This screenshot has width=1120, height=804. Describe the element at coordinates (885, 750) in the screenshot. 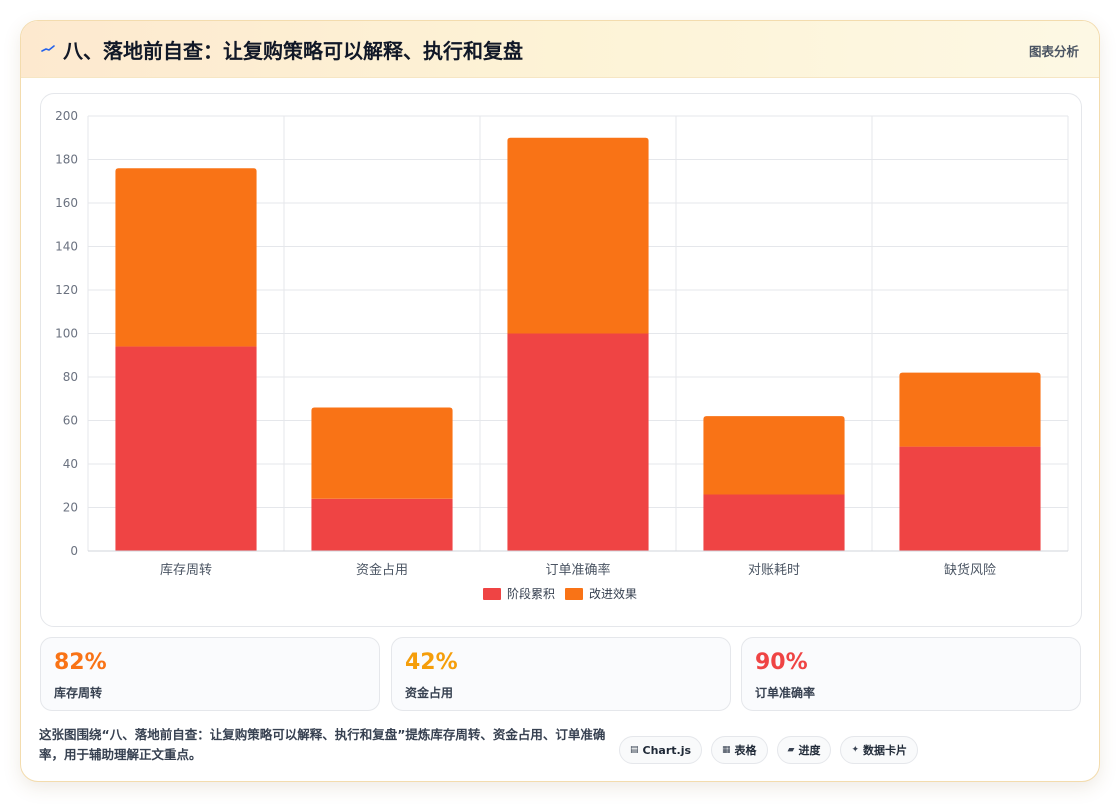

I see `tag-label: 数据卡片` at that location.